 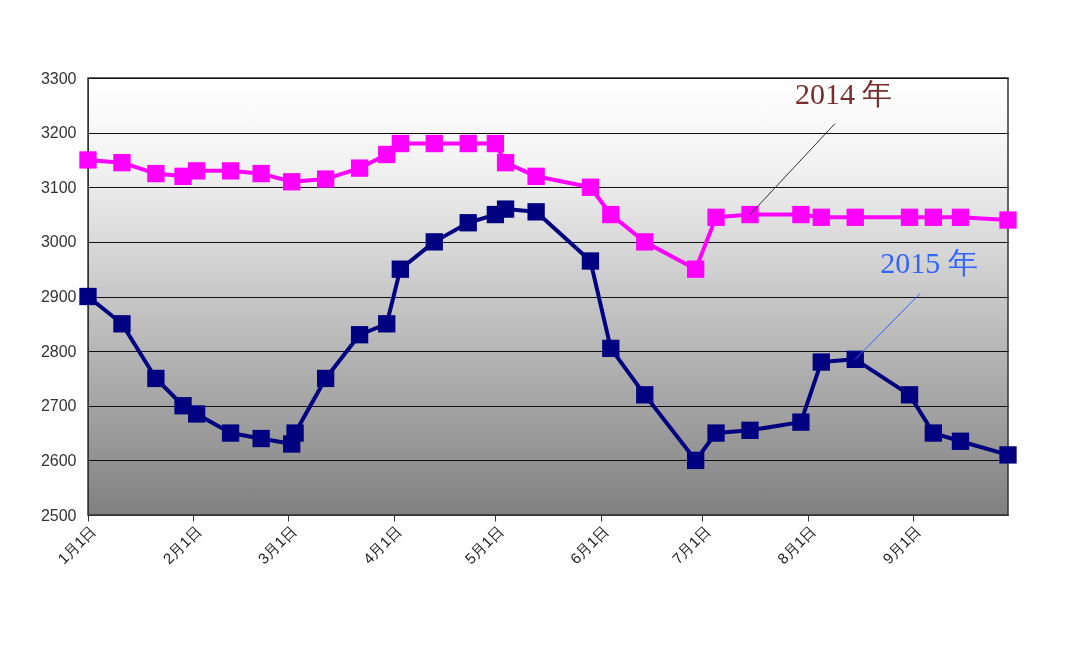 What do you see at coordinates (843, 93) in the screenshot?
I see `text: 2014 年` at bounding box center [843, 93].